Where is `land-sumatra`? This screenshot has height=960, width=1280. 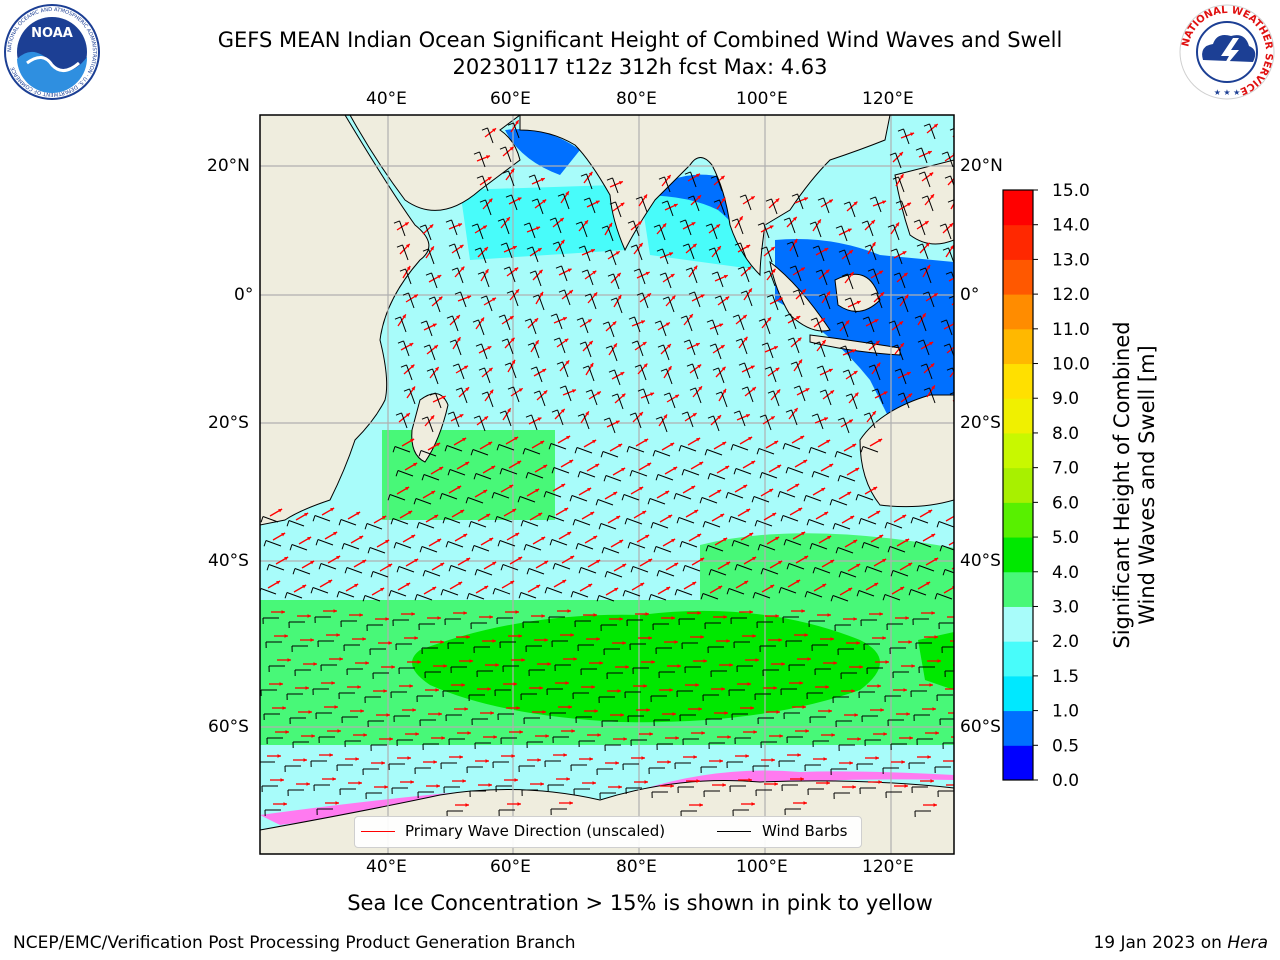
land-sumatra is located at coordinates (800, 296).